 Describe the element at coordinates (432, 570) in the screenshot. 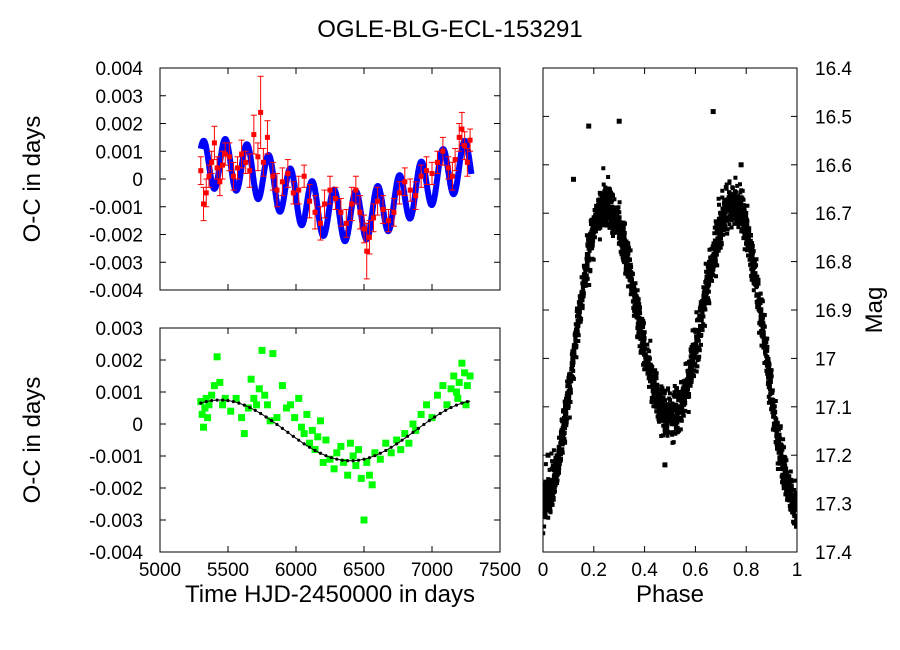

I see `x-tick-label: 7000` at that location.